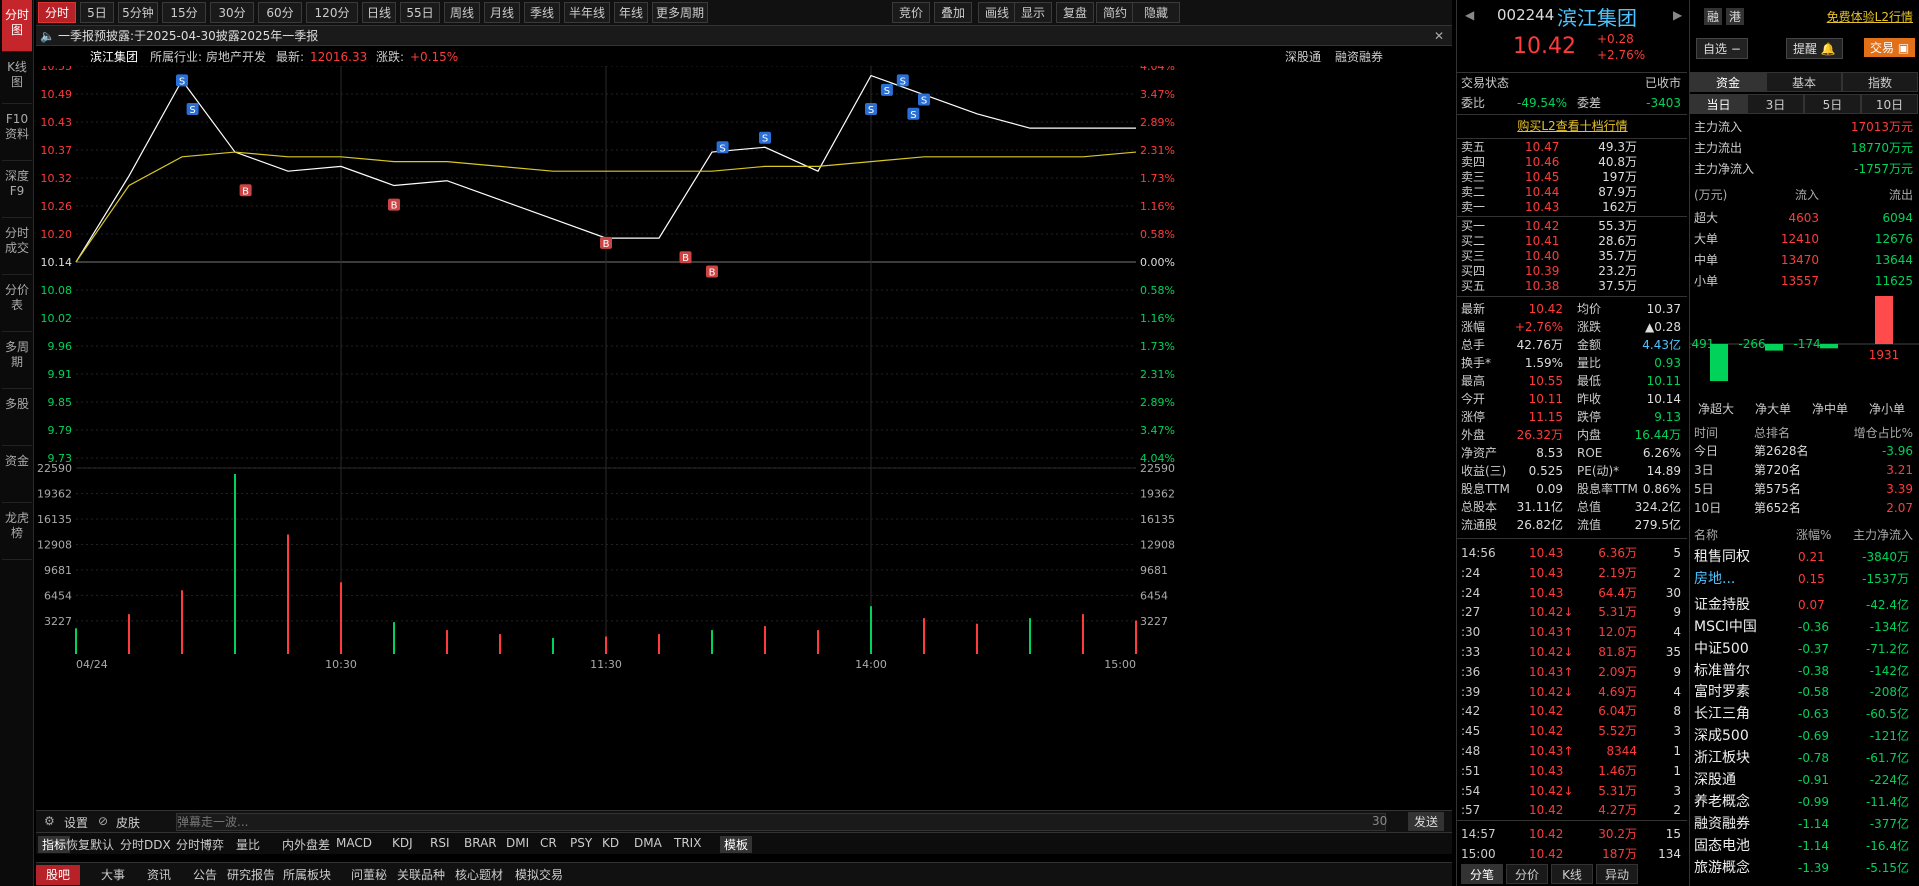 This screenshot has height=886, width=1919. Describe the element at coordinates (17, 78) in the screenshot. I see `leftnav-item: K线图` at that location.